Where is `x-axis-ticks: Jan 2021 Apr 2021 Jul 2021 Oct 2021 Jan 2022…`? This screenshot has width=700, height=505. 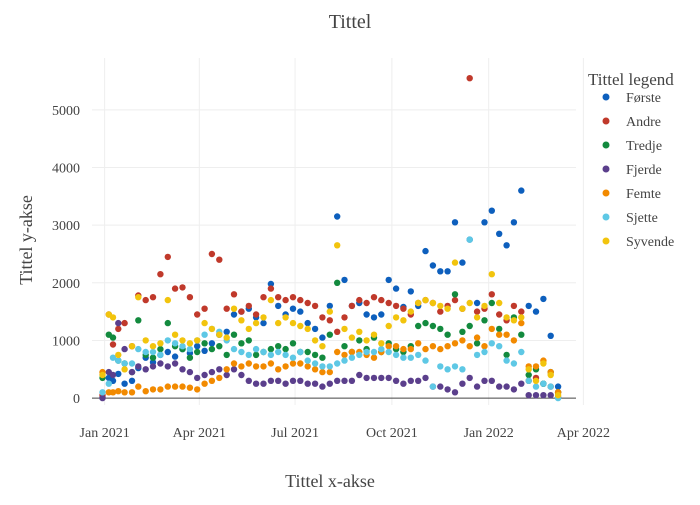
x-axis-ticks: Jan 2021 Apr 2021 Jul 2021 Oct 2021 Jan 2022… is located at coordinates (345, 433).